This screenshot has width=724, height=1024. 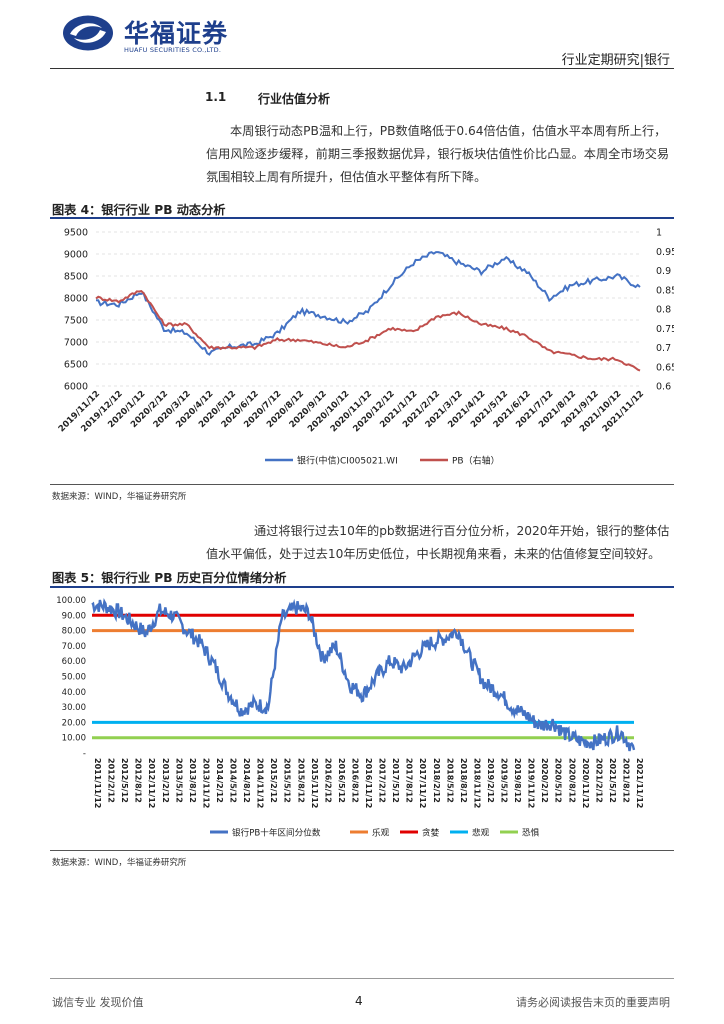 What do you see at coordinates (233, 780) in the screenshot?
I see `x-tick-label: 2014/5/12` at bounding box center [233, 780].